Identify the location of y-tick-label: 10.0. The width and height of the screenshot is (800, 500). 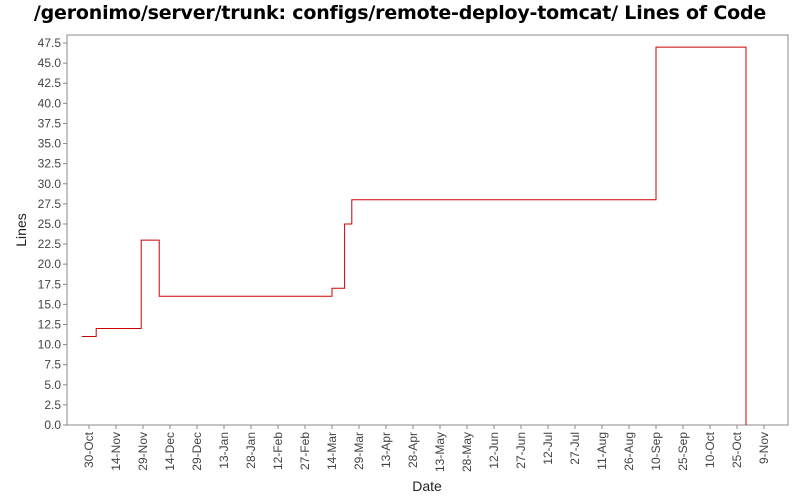
(50, 345).